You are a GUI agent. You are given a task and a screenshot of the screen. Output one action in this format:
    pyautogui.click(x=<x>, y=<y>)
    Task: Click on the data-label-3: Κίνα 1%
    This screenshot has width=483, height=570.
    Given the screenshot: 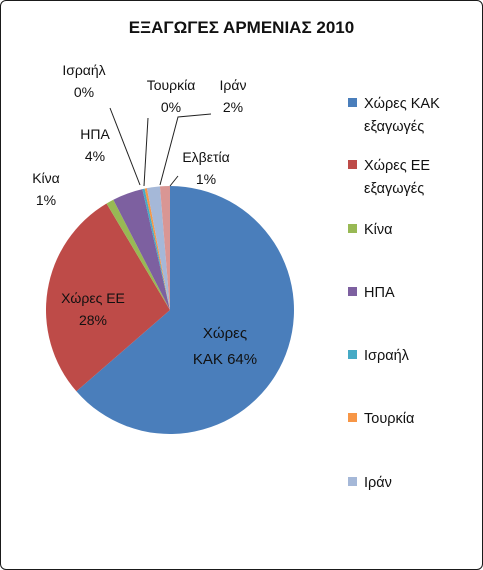 What is the action you would take?
    pyautogui.click(x=46, y=189)
    